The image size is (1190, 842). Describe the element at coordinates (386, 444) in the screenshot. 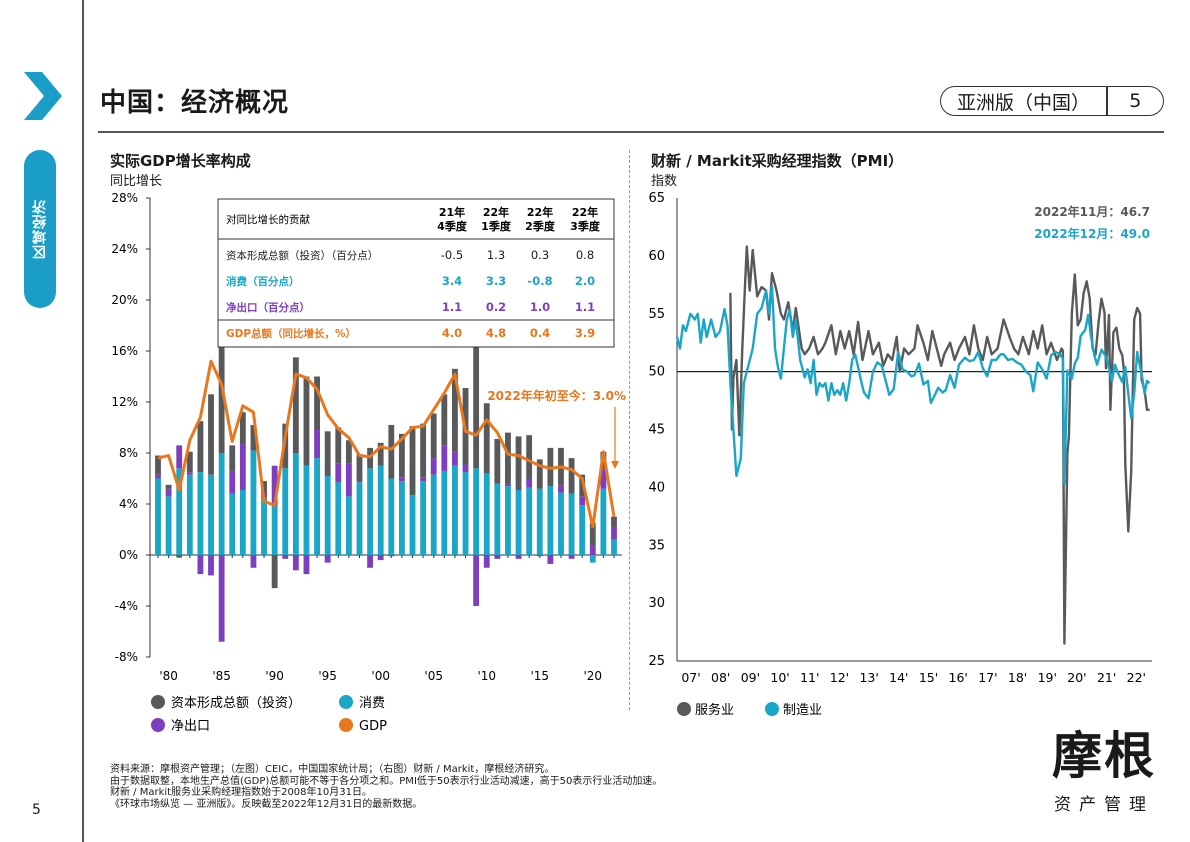

I see `gdp-line` at that location.